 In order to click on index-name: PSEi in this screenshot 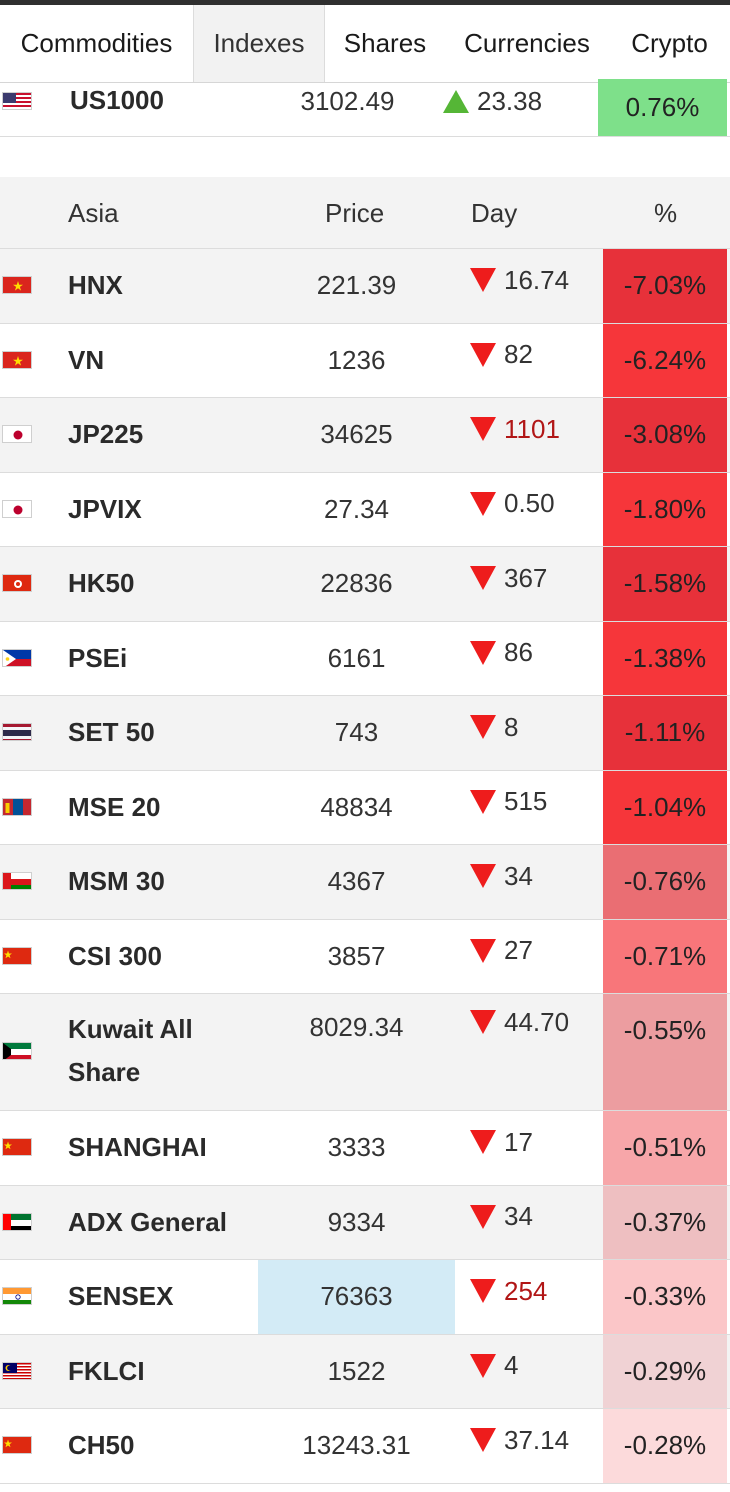, I will do `click(98, 657)`.